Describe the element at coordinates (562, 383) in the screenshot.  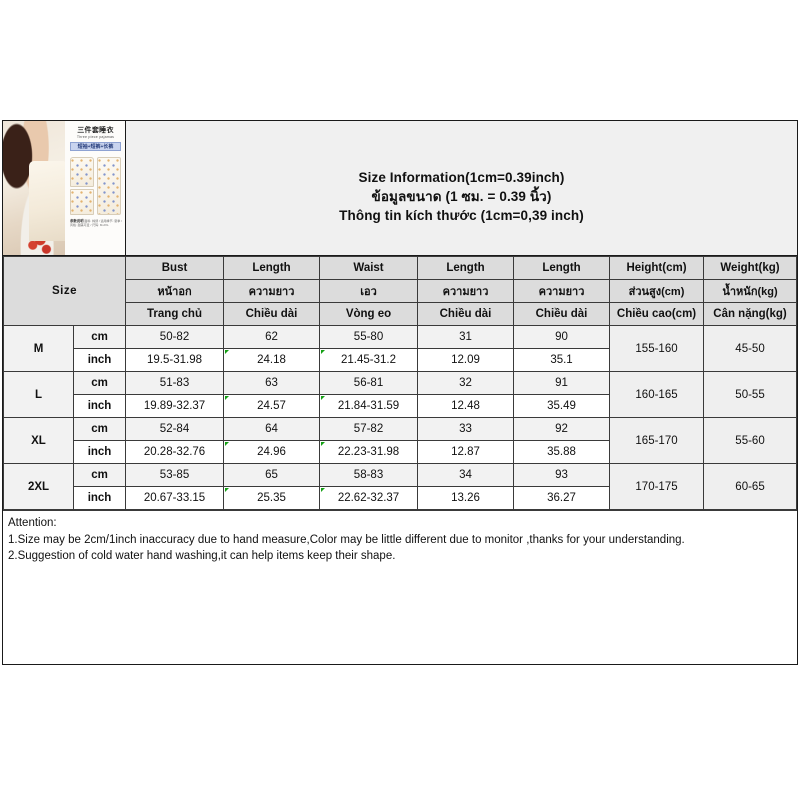
I see `l-cm-length3: 91` at that location.